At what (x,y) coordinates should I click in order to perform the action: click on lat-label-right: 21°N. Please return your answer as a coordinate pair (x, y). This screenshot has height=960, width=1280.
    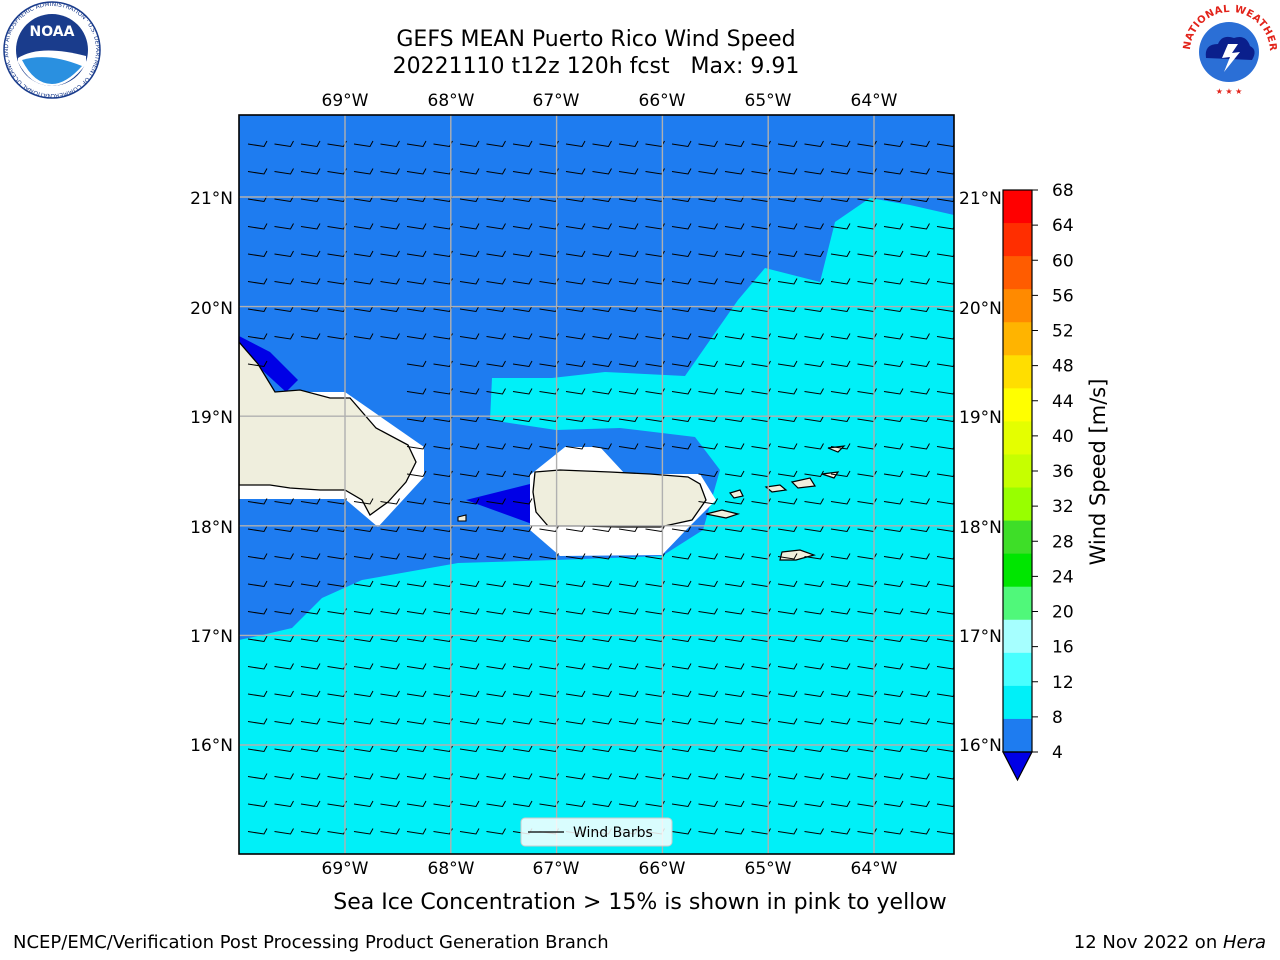
    Looking at the image, I should click on (980, 199).